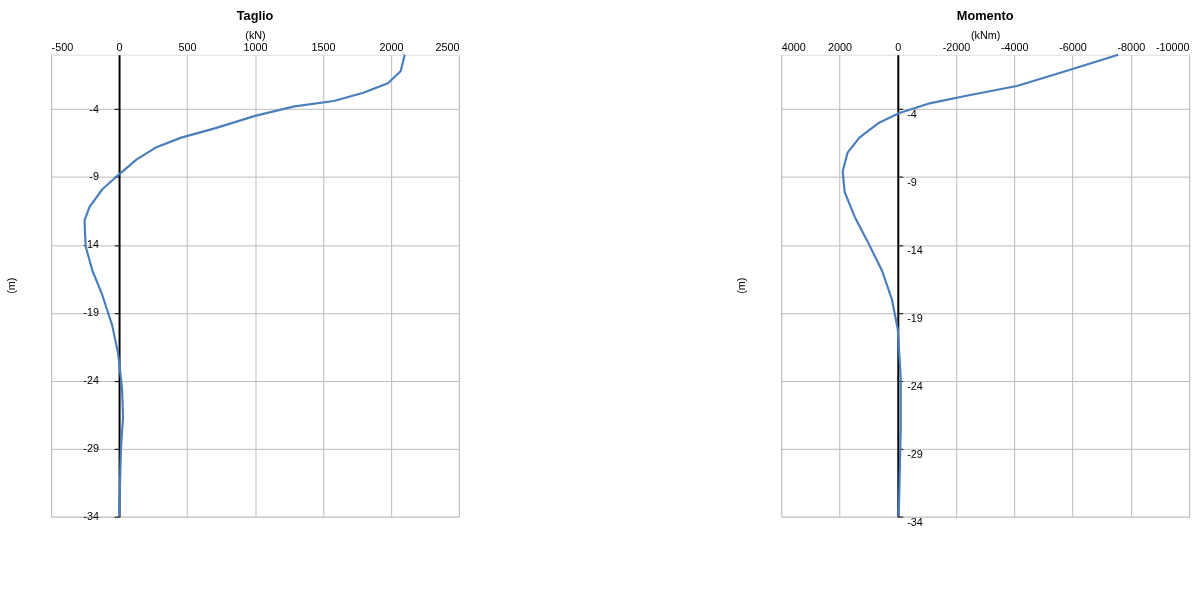 Image resolution: width=1195 pixels, height=606 pixels. Describe the element at coordinates (985, 16) in the screenshot. I see `chart-title: Momento` at that location.